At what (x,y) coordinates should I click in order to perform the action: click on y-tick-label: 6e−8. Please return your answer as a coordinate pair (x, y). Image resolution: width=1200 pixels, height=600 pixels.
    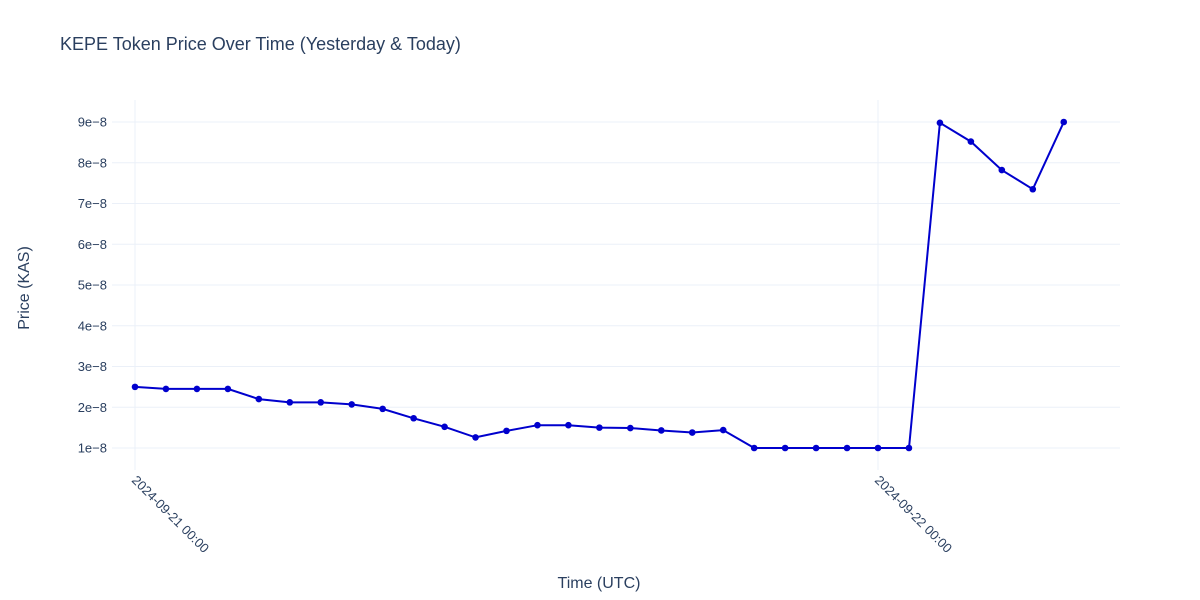
    Looking at the image, I should click on (92, 244).